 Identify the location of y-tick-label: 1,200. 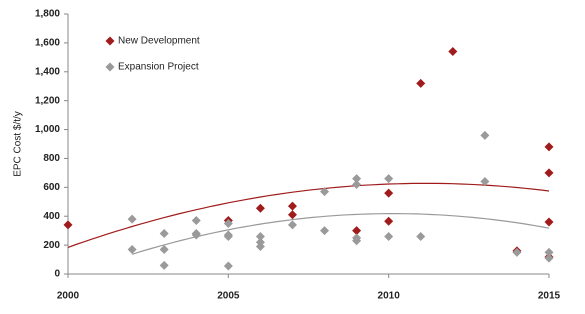
(47, 100).